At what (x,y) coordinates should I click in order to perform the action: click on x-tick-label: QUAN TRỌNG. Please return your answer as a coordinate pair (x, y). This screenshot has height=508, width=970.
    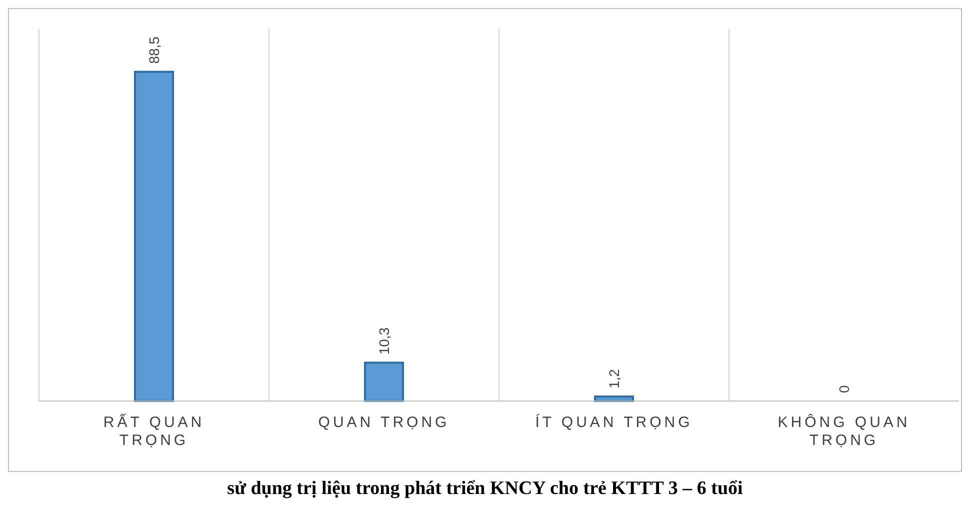
    Looking at the image, I should click on (384, 422).